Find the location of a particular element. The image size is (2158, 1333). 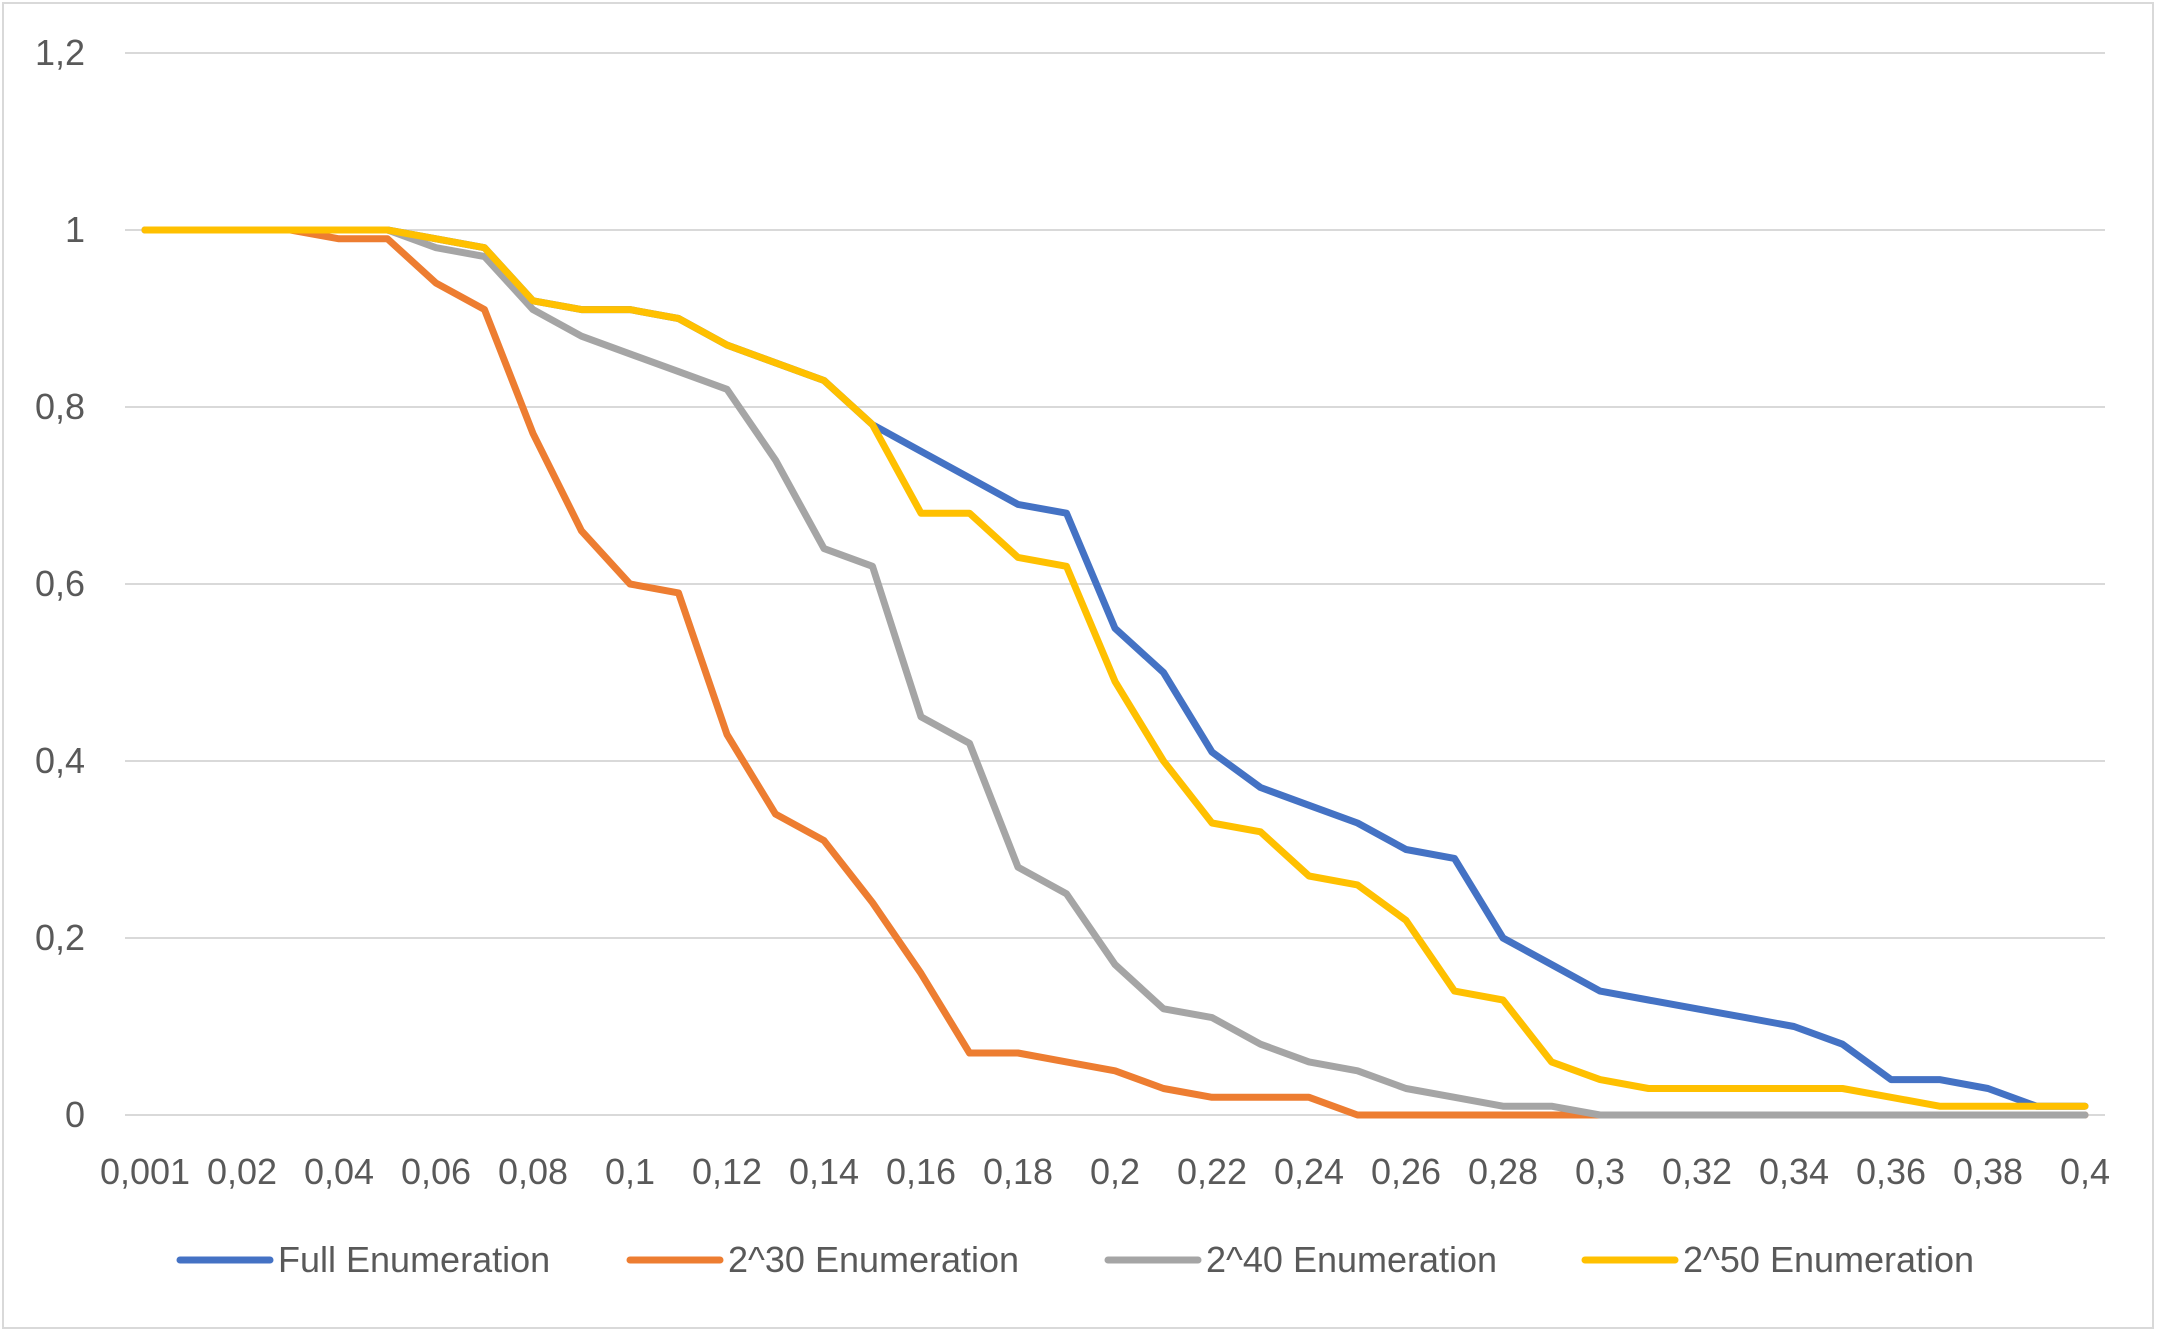

x-tick-label: 0,26 is located at coordinates (1406, 1171).